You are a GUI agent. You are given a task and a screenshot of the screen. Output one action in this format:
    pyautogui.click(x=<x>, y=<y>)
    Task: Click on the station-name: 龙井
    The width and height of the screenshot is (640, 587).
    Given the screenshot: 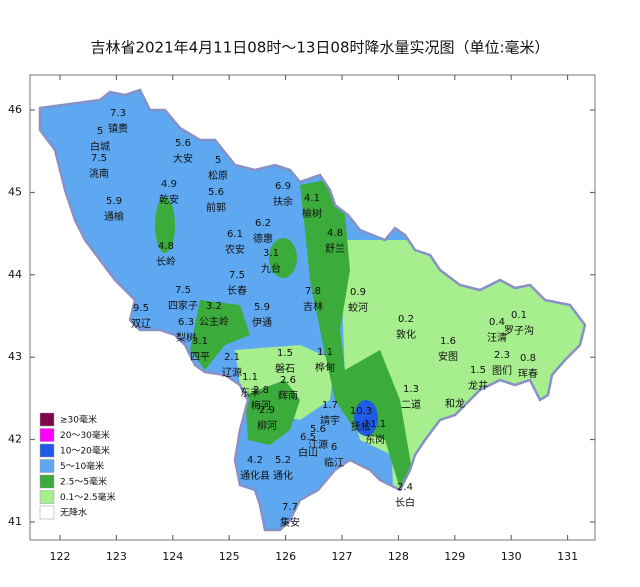 What is the action you would take?
    pyautogui.click(x=478, y=385)
    